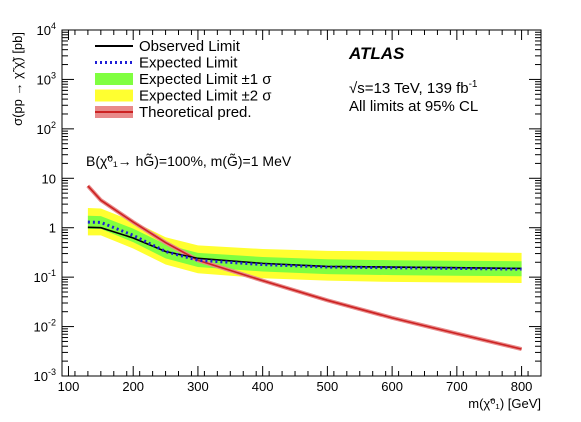  Describe the element at coordinates (413, 88) in the screenshot. I see `energy-label: √s=13 TeV, 139 fb-1` at that location.